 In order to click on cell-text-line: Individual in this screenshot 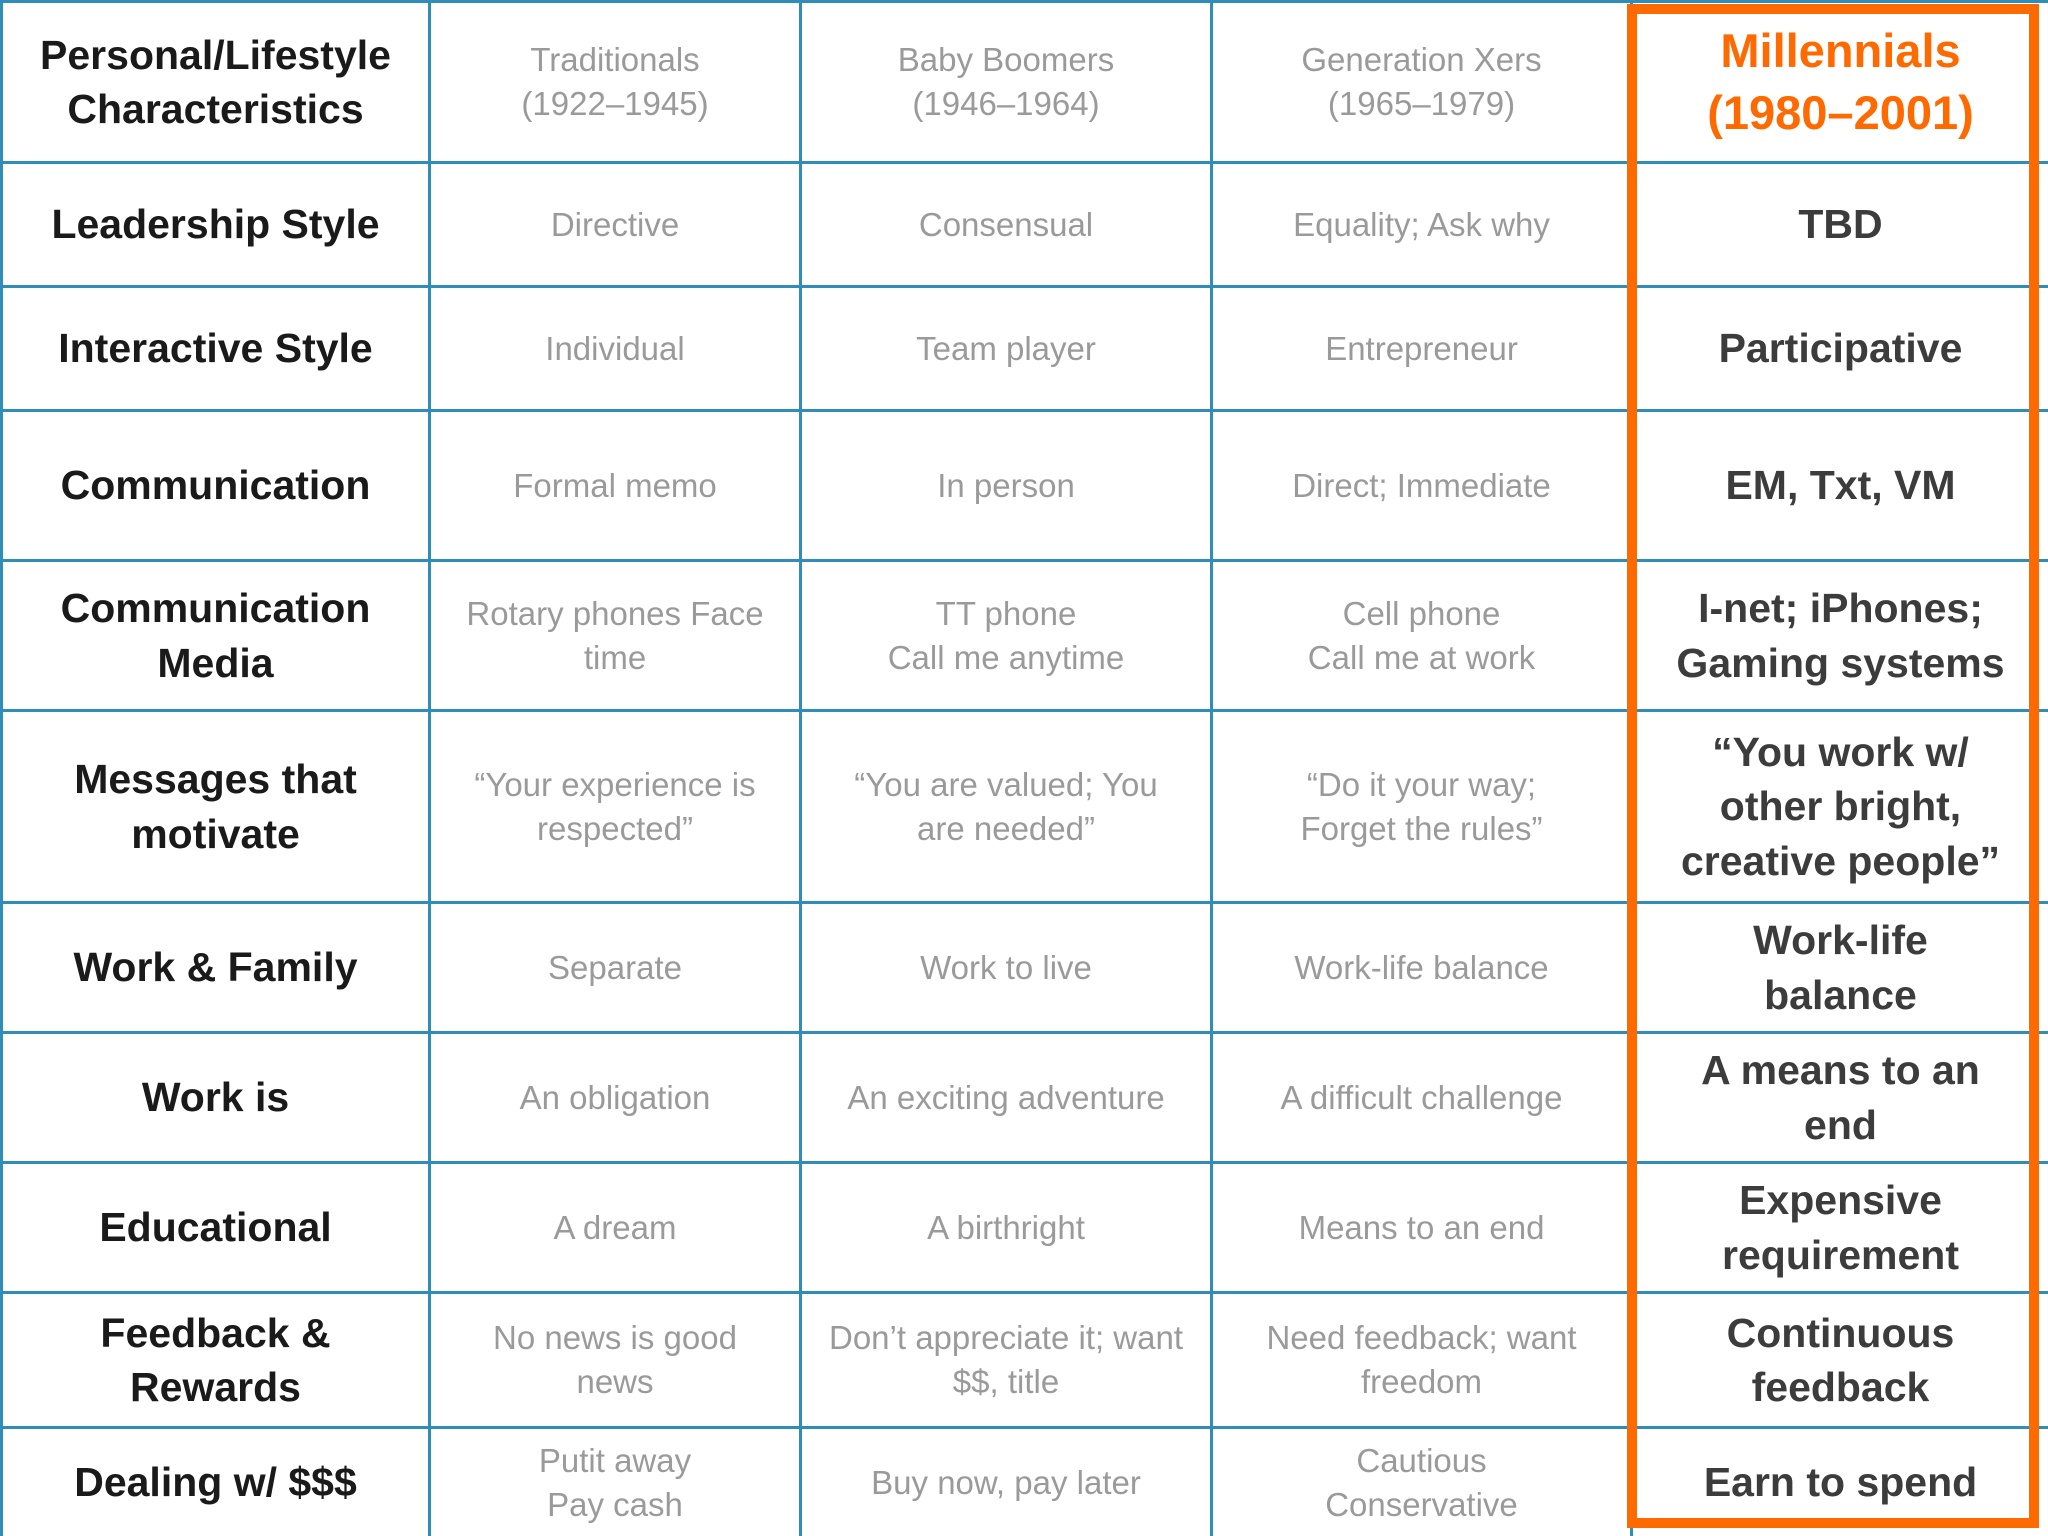, I will do `click(615, 348)`.